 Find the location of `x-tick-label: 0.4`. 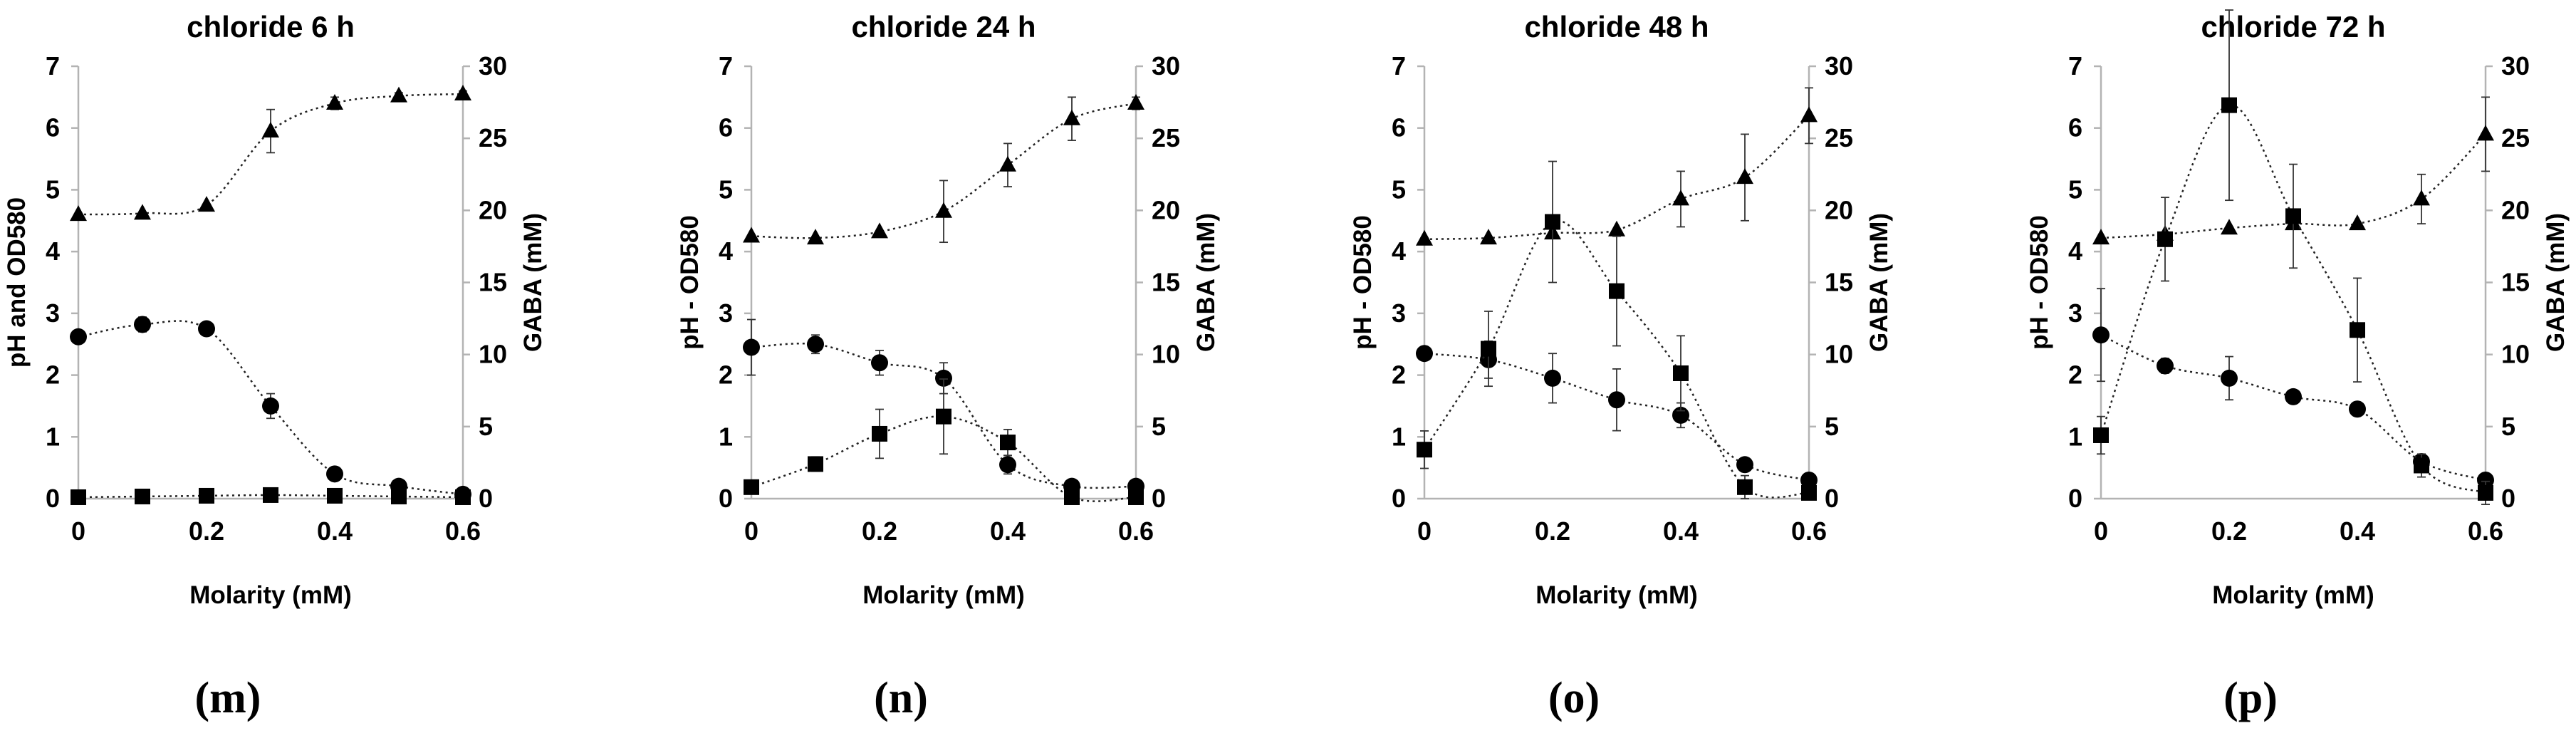

x-tick-label: 0.4 is located at coordinates (1008, 531).